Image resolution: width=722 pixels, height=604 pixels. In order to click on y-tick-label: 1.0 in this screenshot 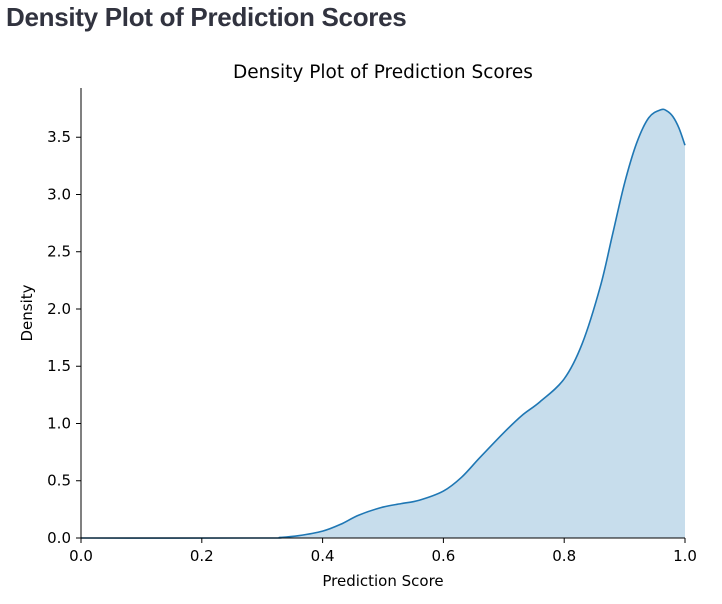, I will do `click(59, 423)`.